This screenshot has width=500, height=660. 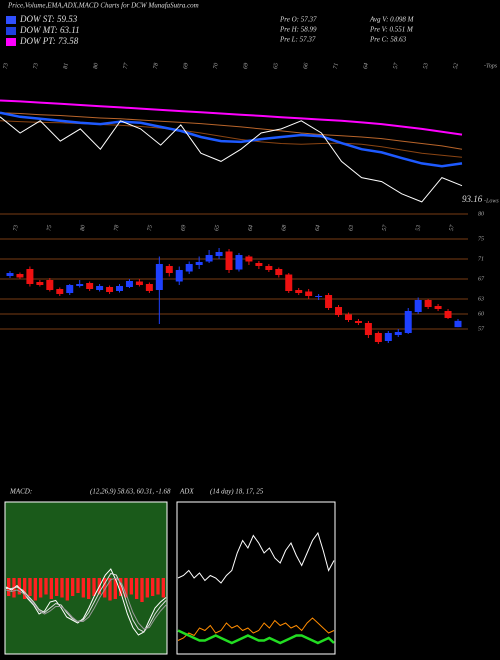 What do you see at coordinates (130, 492) in the screenshot?
I see `panel-subtitle: (12,26,9) 58.63, 60.31, -1.68` at bounding box center [130, 492].